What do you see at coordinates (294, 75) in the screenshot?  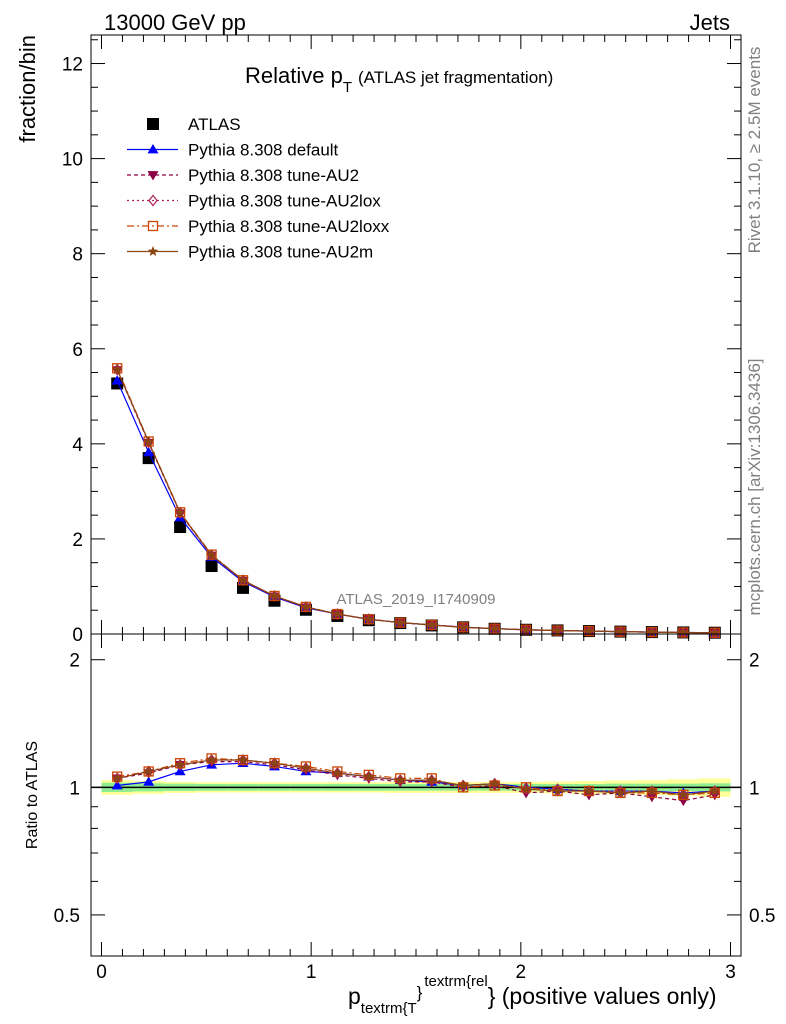 I see `main-title-text: Relative p` at bounding box center [294, 75].